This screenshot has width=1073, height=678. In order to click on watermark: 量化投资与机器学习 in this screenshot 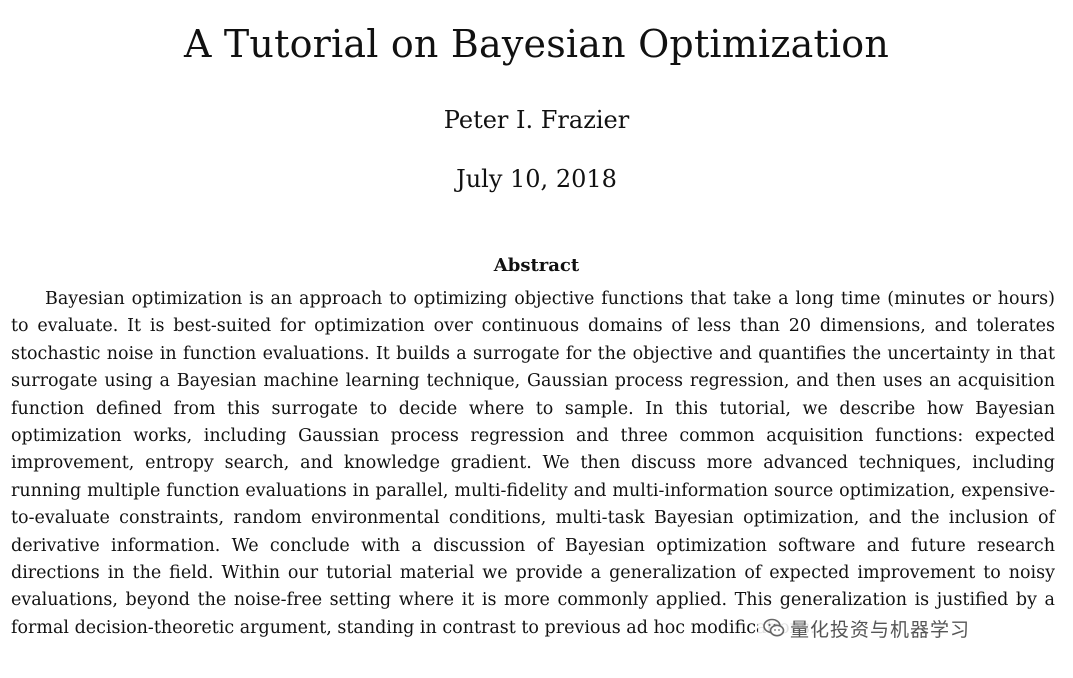, I will do `click(866, 628)`.